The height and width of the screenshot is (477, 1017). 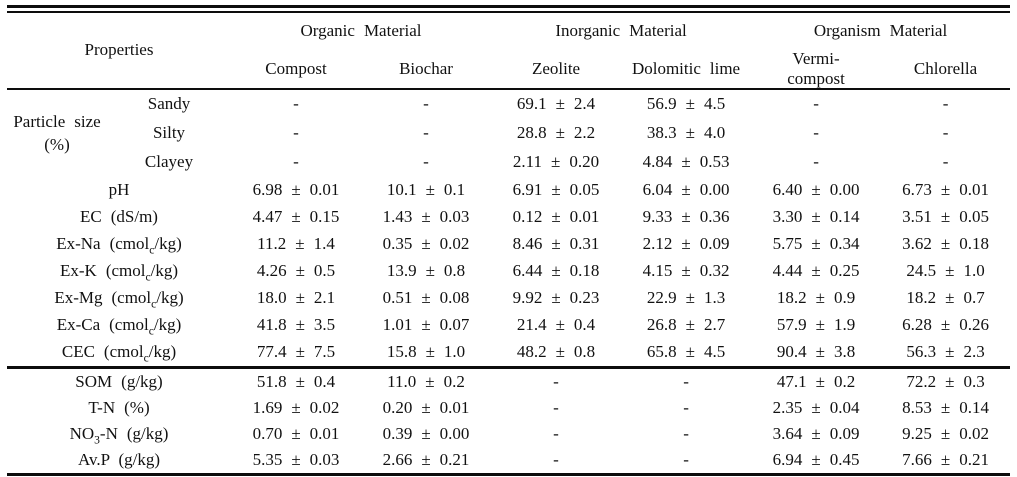 What do you see at coordinates (816, 459) in the screenshot?
I see `value-cell: 6.94 ± 0.45` at bounding box center [816, 459].